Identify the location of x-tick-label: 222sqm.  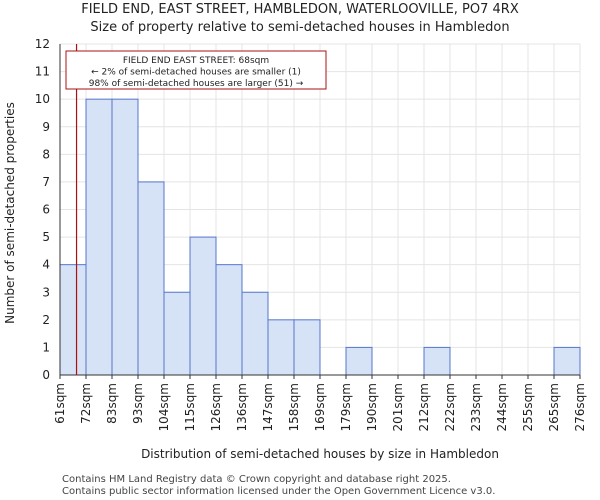
(450, 407).